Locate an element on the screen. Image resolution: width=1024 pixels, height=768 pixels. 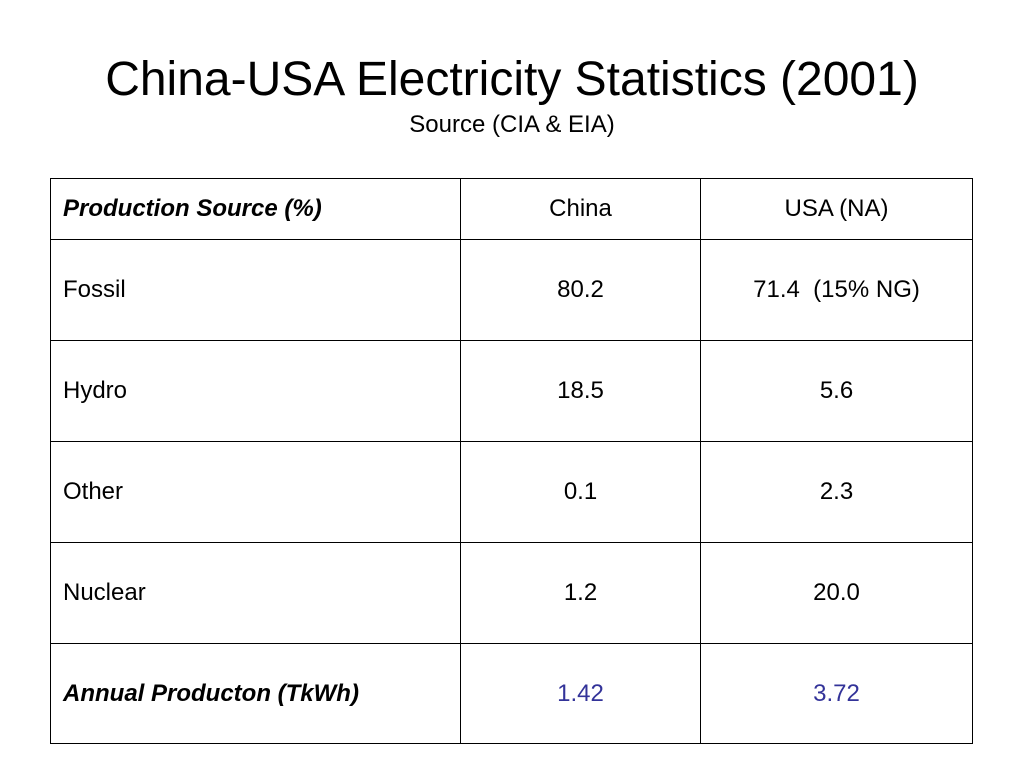
china-value: 1.2 is located at coordinates (580, 593).